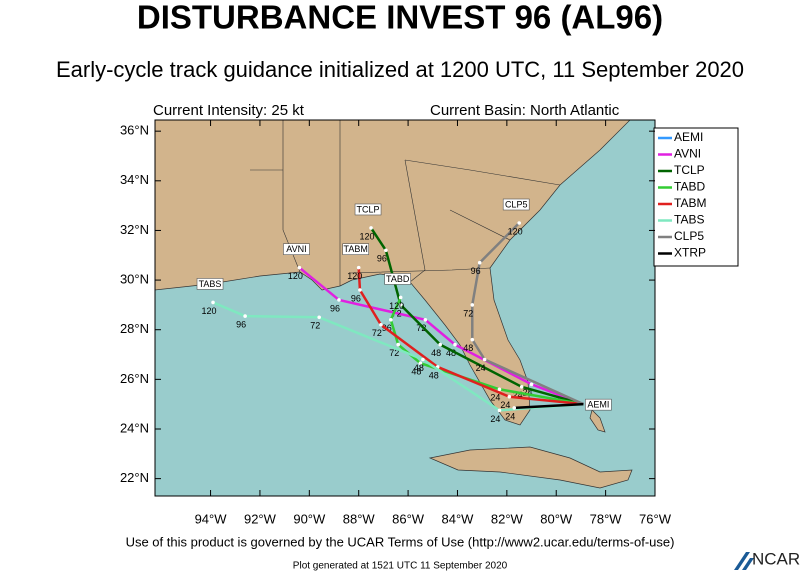 This screenshot has height=574, width=800. I want to click on legend-box, so click(696, 197).